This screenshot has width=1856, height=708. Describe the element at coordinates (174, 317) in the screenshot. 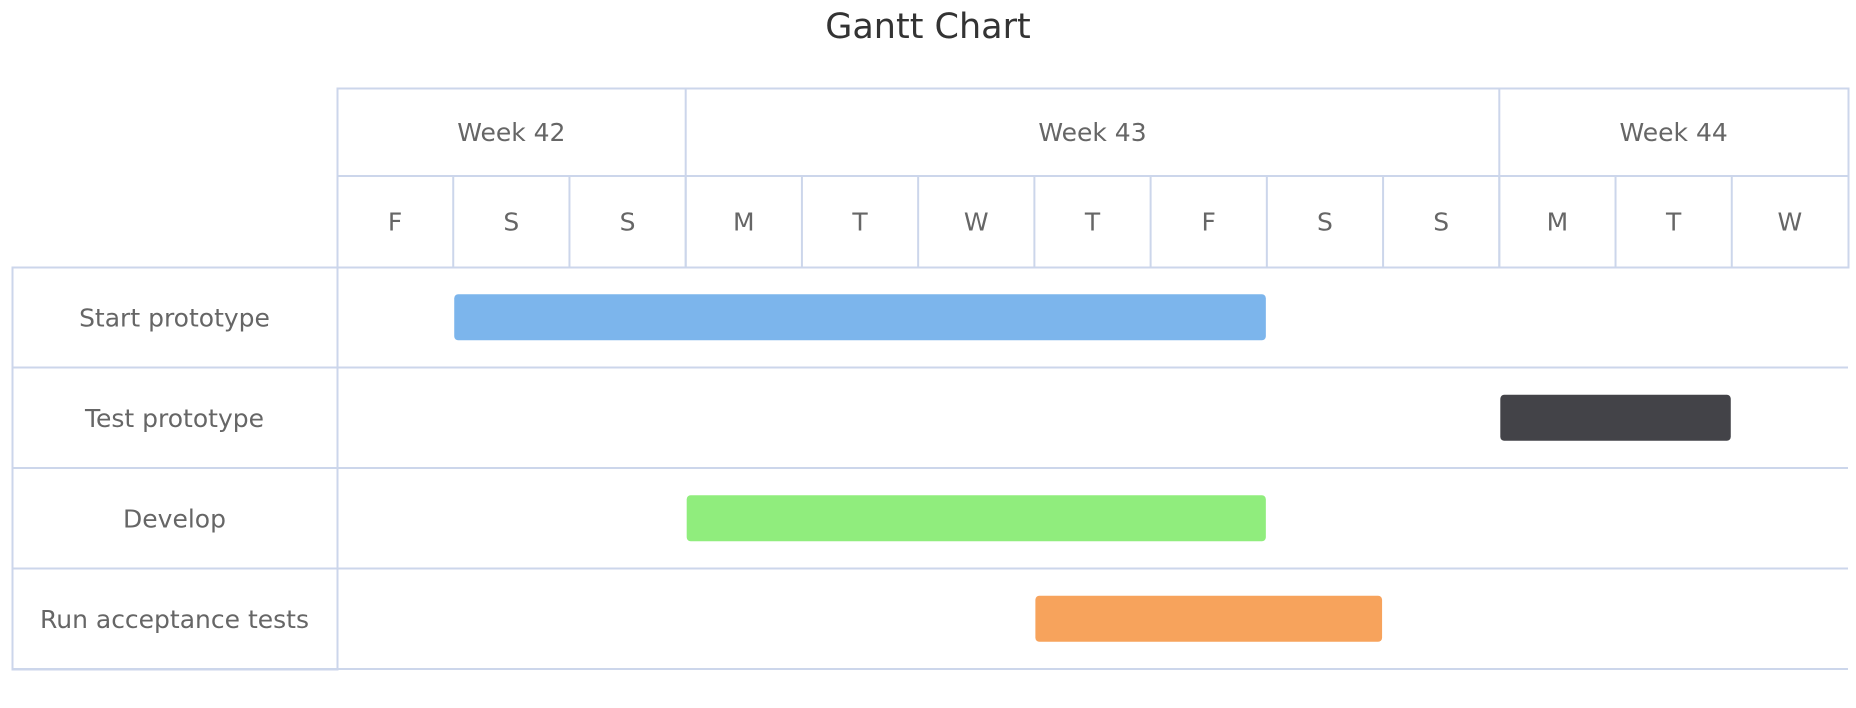

I see `task-label: Start prototype` at that location.